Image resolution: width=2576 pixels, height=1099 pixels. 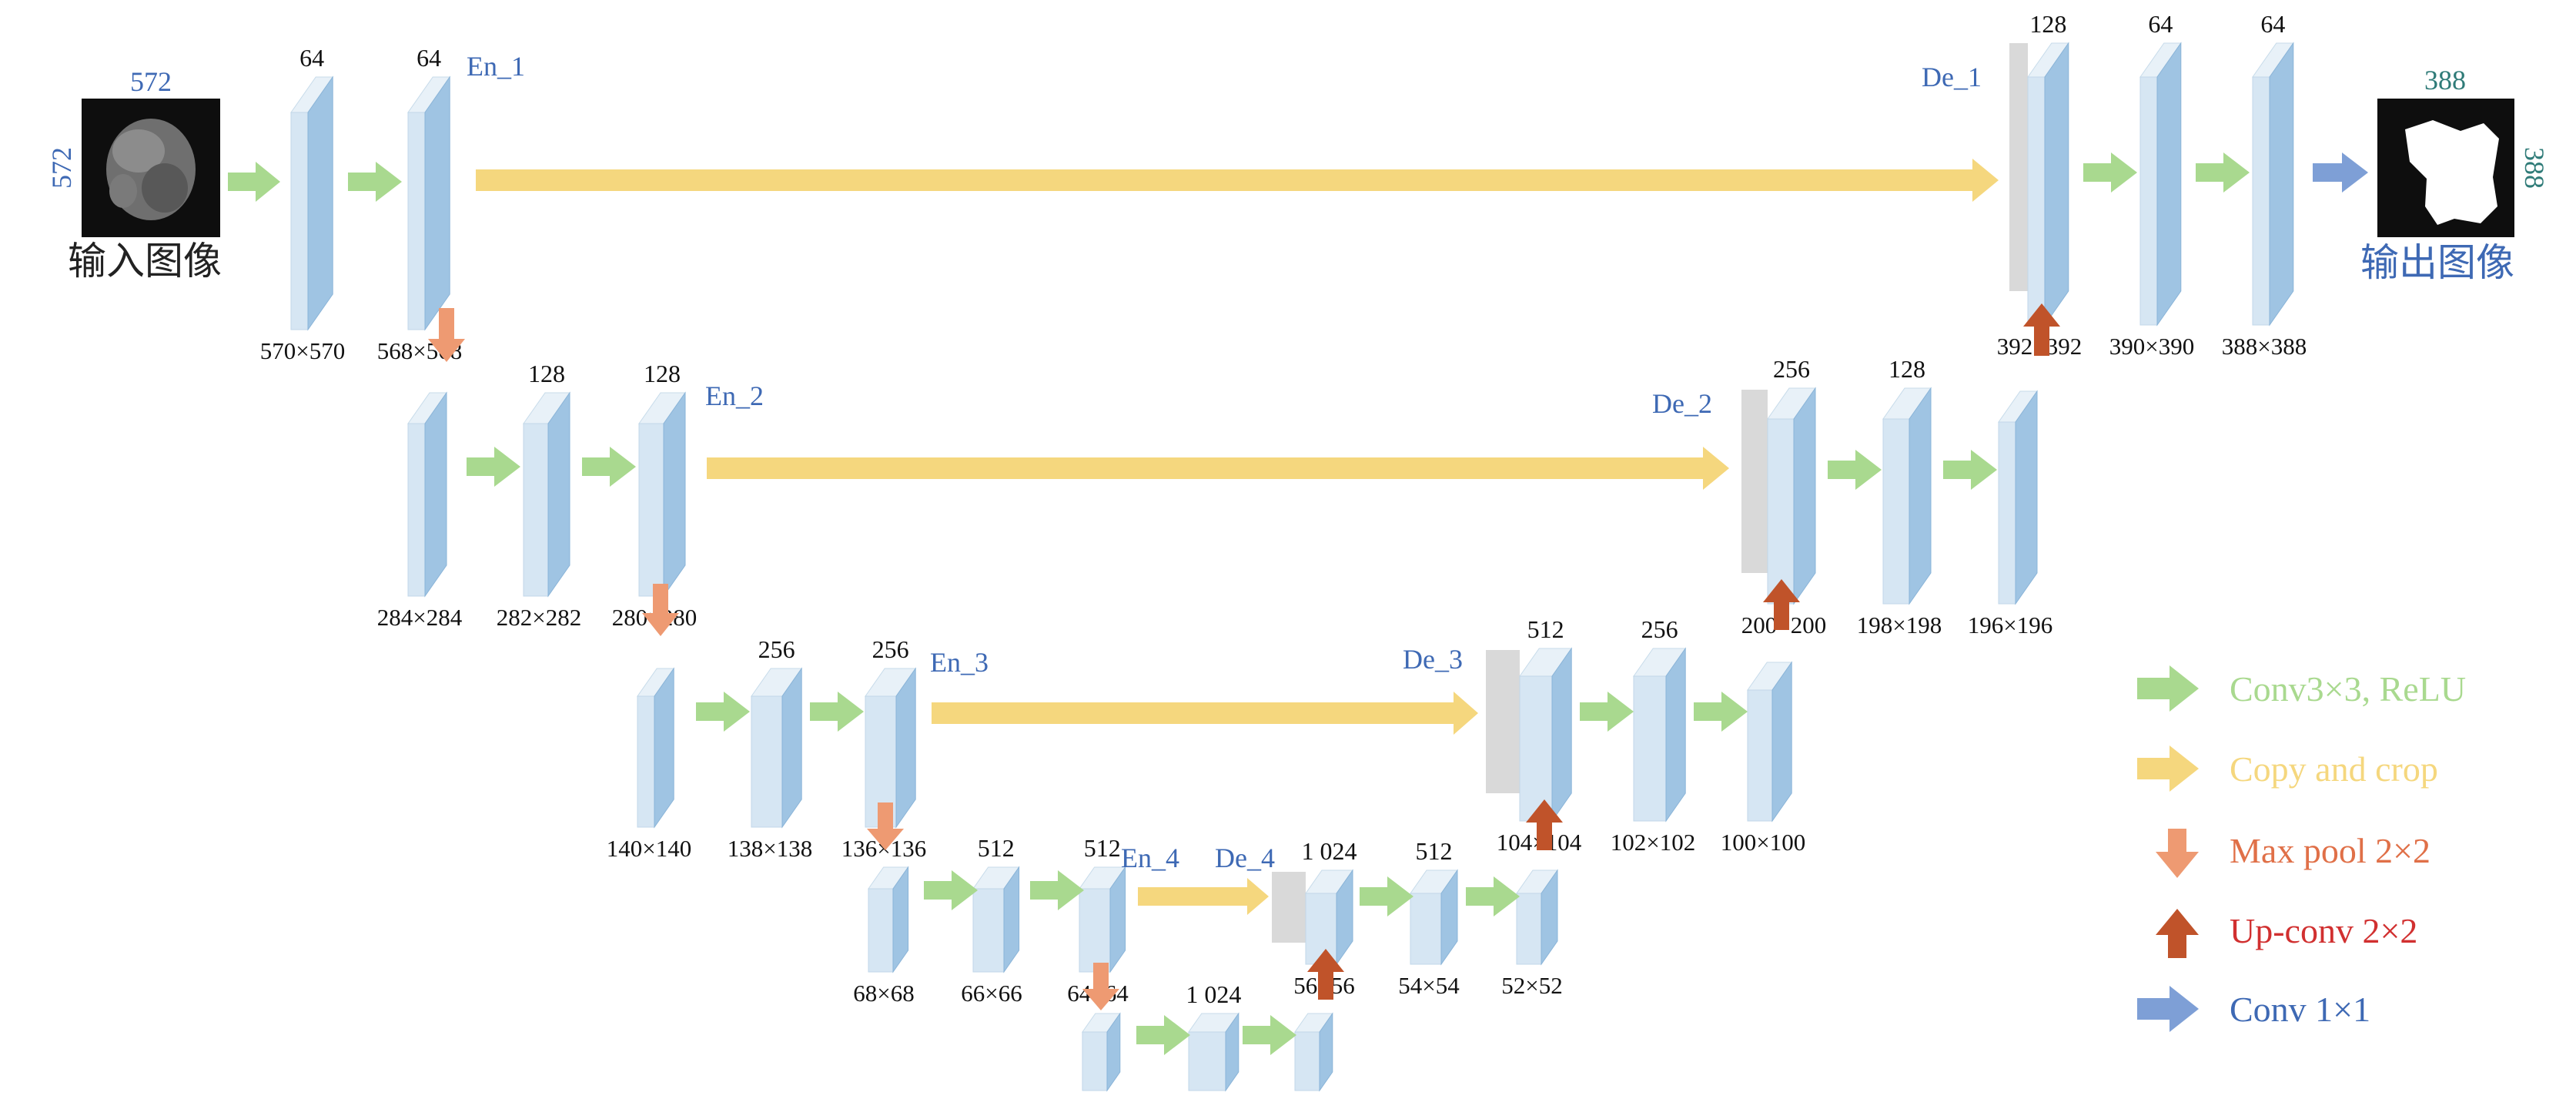 I want to click on feature-block: 68×68, so click(x=884, y=937).